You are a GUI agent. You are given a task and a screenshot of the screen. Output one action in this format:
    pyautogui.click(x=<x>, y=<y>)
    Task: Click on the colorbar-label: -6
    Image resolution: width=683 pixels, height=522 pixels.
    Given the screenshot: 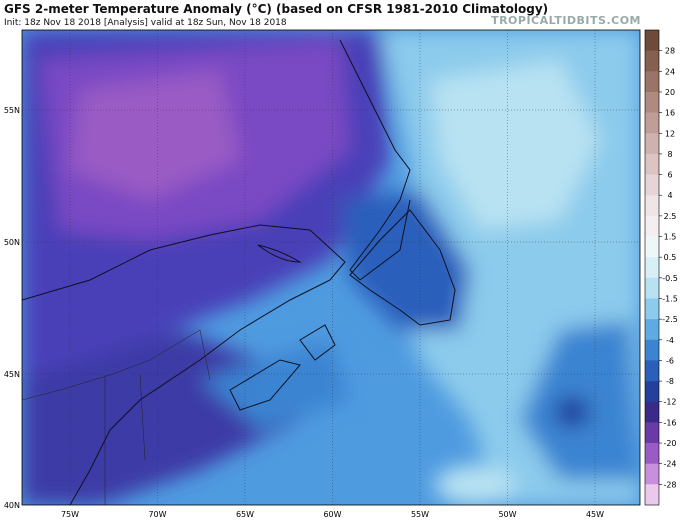 What is the action you would take?
    pyautogui.click(x=670, y=360)
    